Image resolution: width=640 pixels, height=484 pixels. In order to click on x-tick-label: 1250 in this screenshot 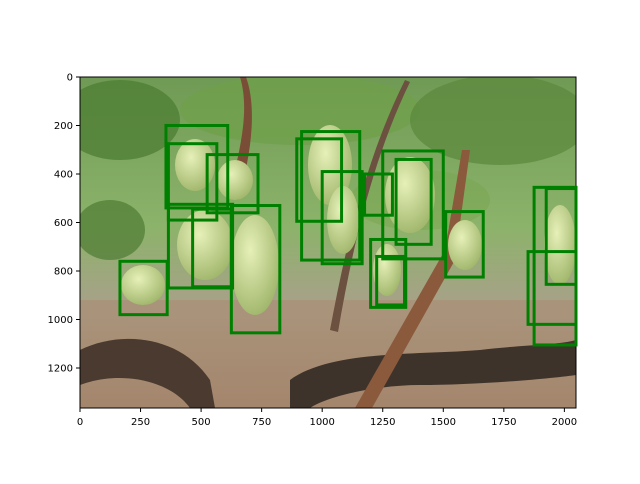, I will do `click(382, 422)`.